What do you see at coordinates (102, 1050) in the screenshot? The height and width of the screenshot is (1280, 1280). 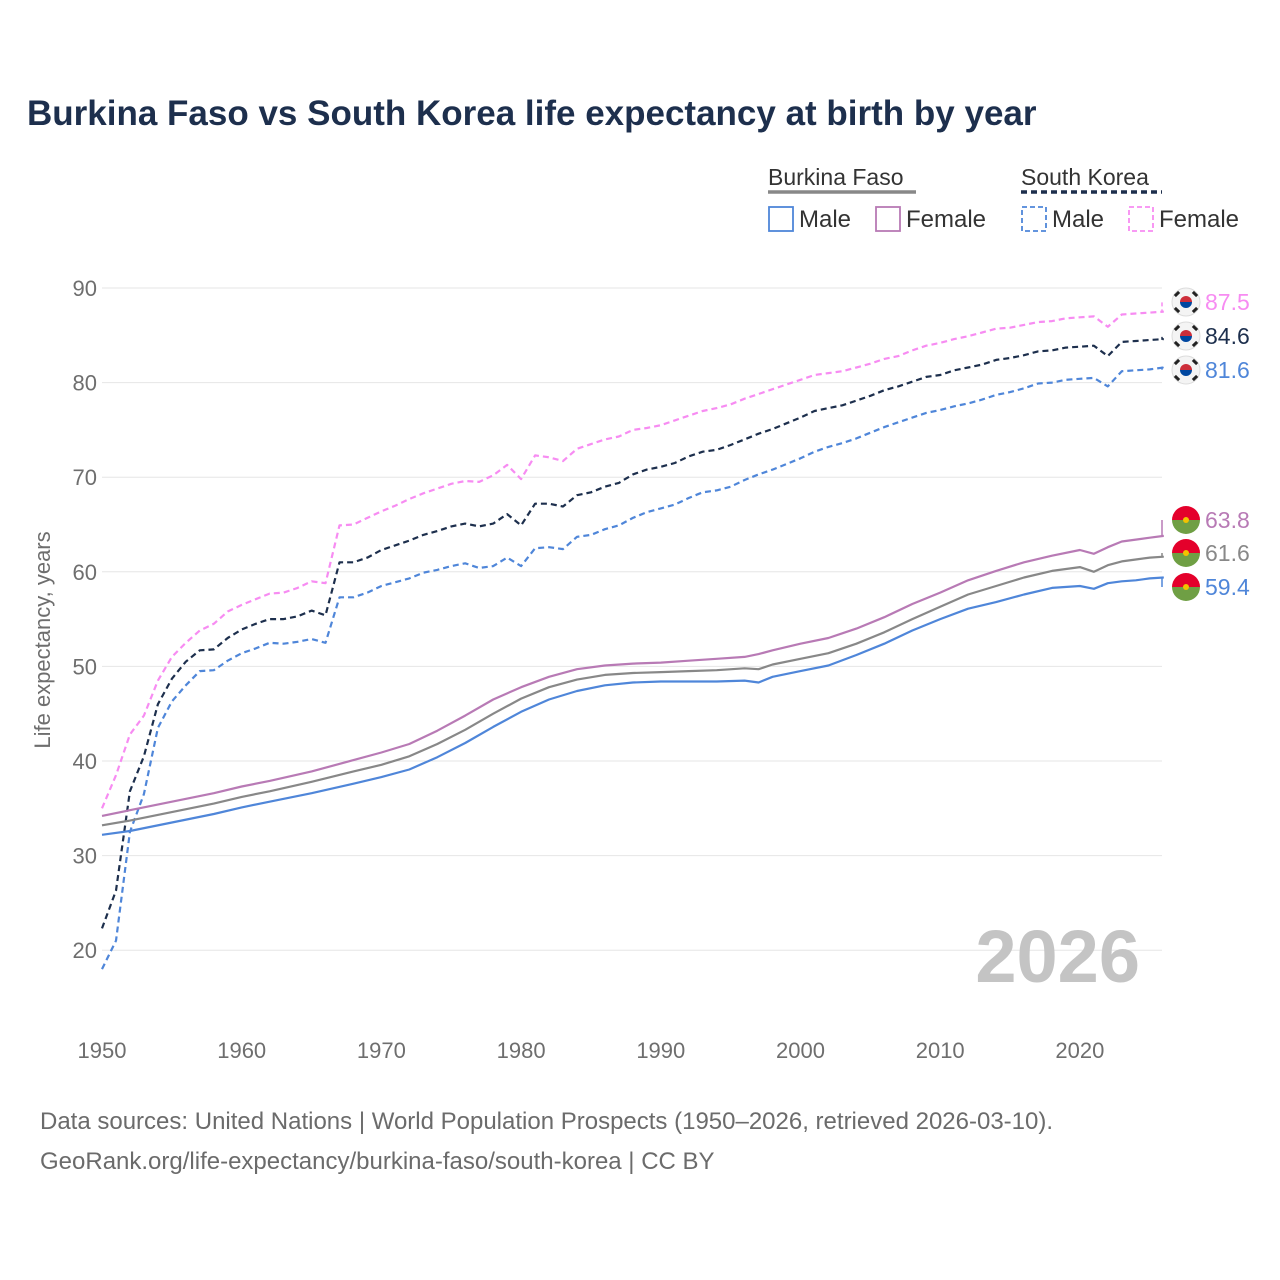 I see `x-tick-label: 1950` at bounding box center [102, 1050].